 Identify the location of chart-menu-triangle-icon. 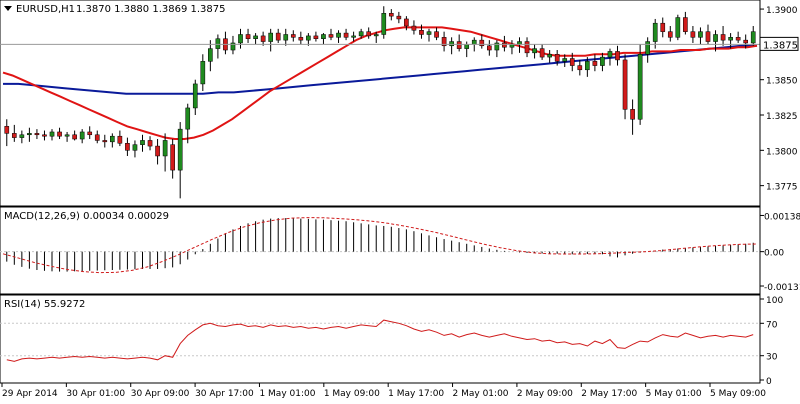
(8, 8).